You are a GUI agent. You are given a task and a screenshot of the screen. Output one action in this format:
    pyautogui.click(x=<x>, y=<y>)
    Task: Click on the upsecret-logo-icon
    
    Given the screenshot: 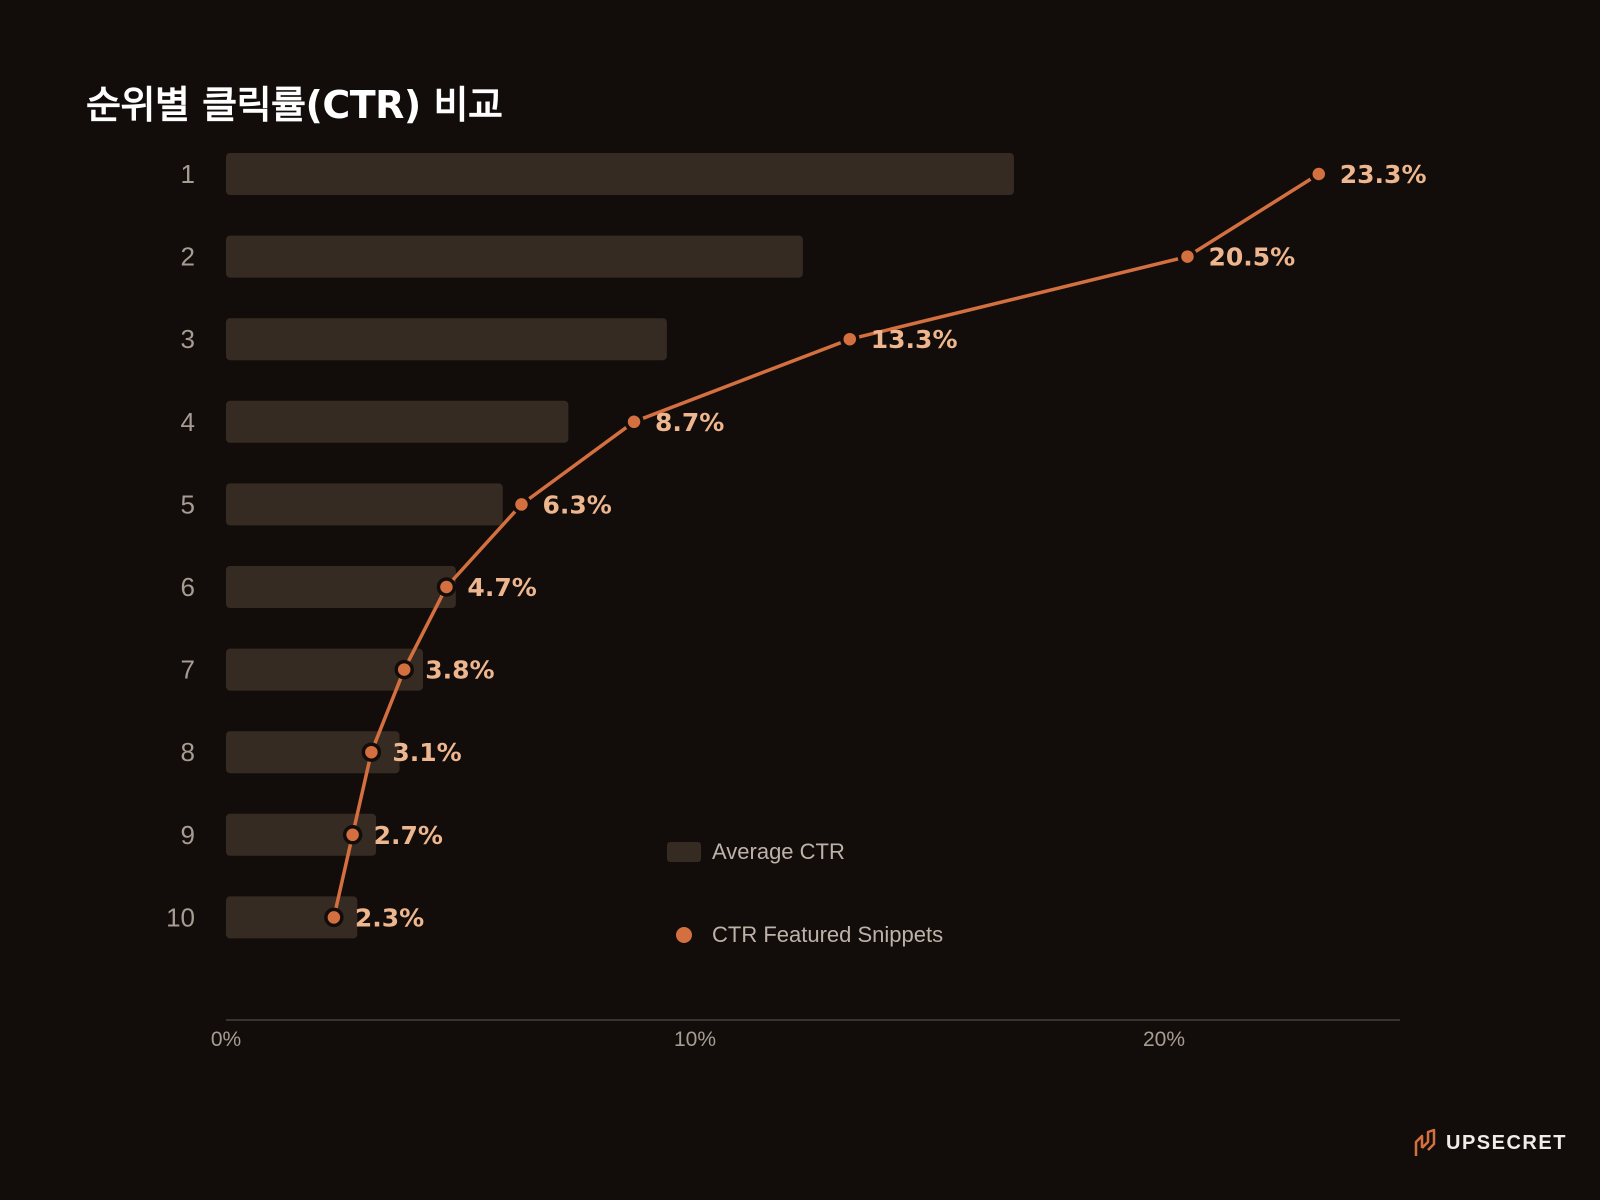 What is the action you would take?
    pyautogui.click(x=1425, y=1142)
    